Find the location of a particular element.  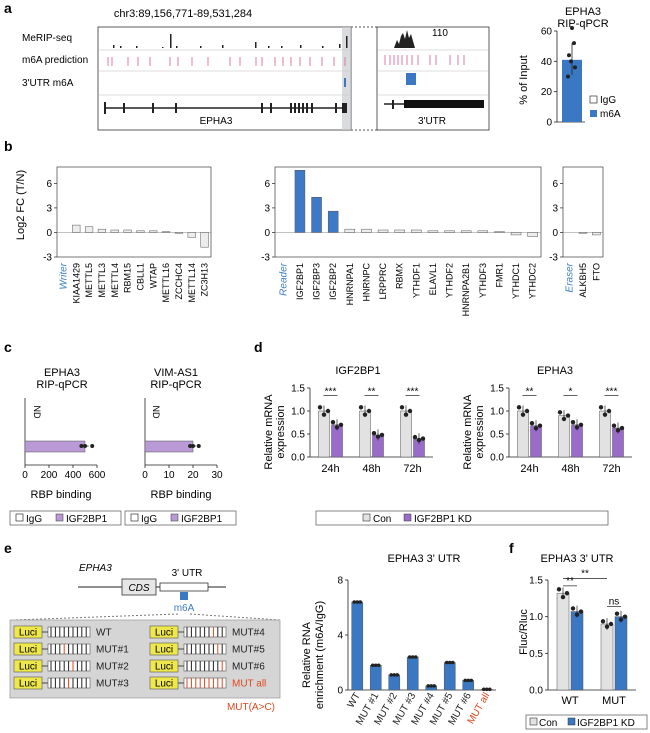

zoom-peak-value: 110 is located at coordinates (440, 33).